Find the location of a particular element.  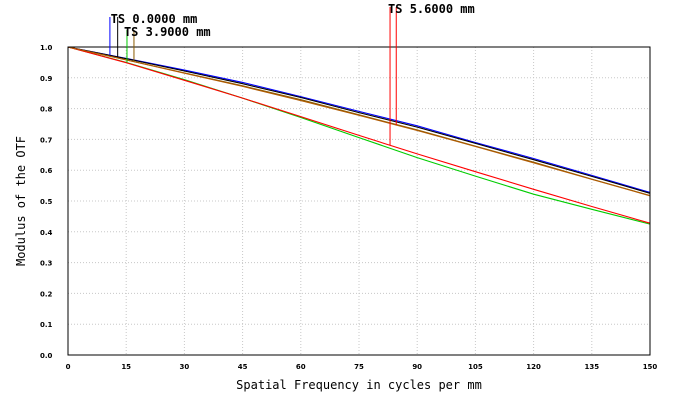

field-label: TS 5.6000 mm is located at coordinates (431, 9).